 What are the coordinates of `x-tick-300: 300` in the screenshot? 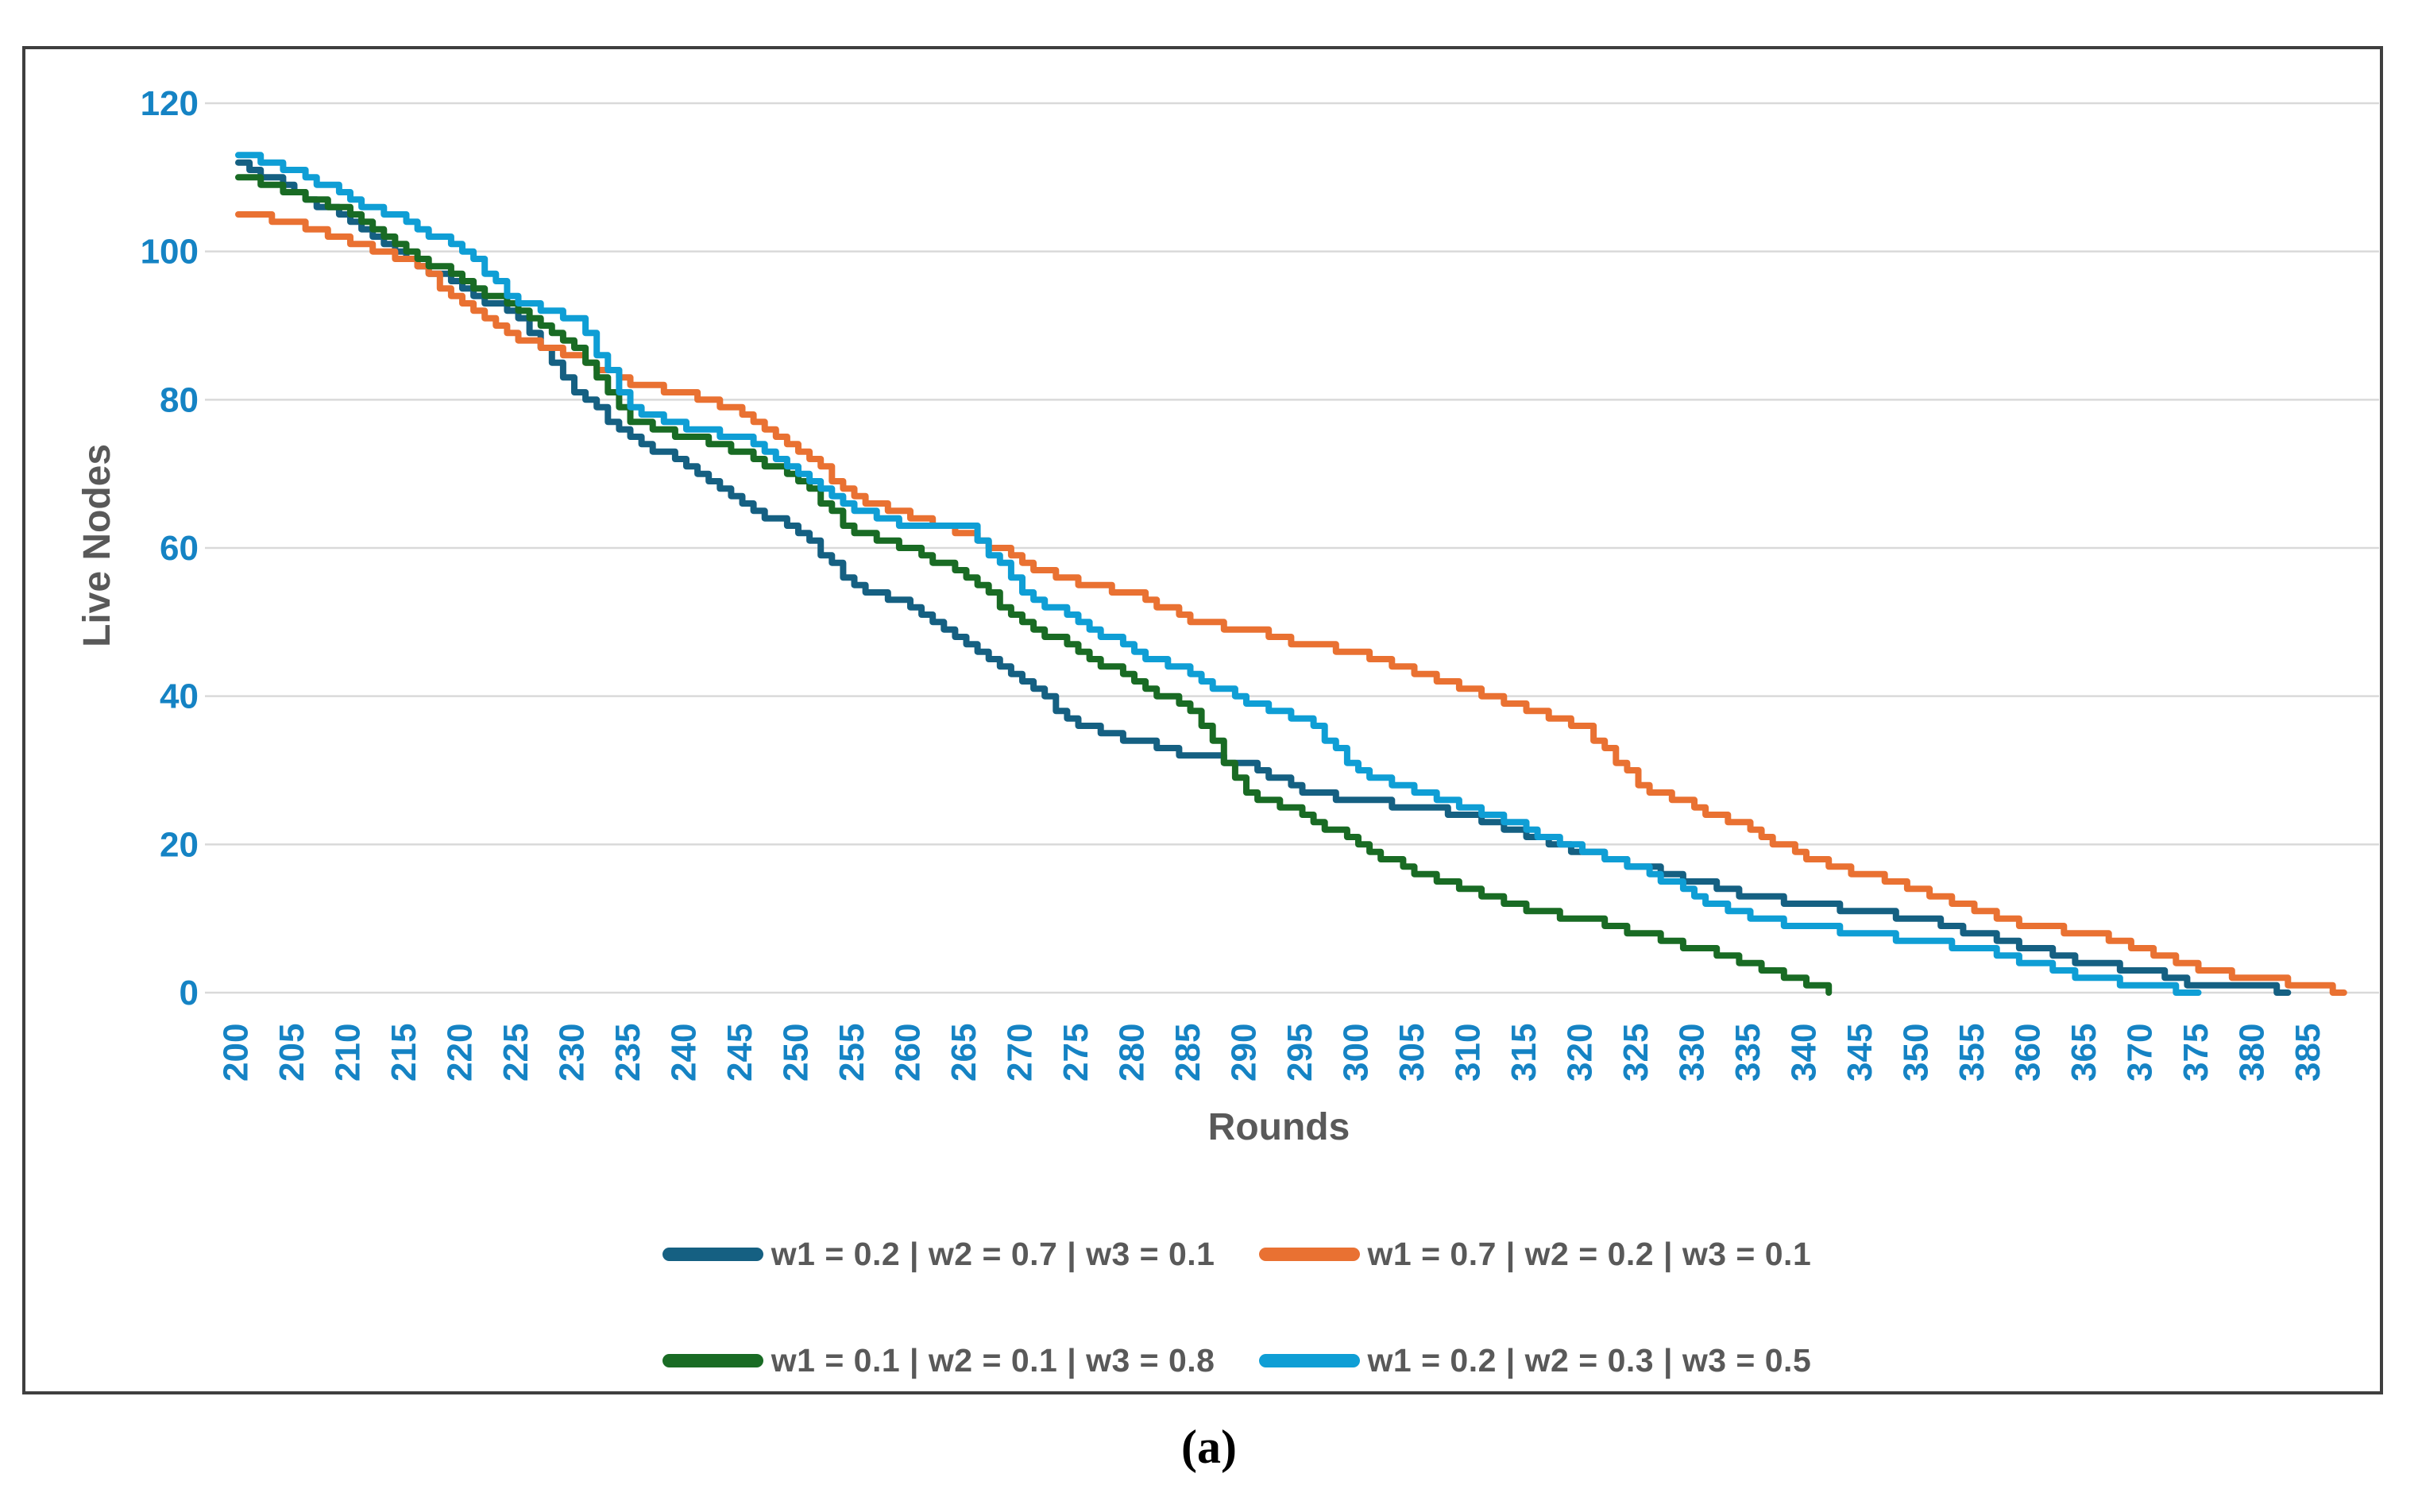 It's located at (1356, 1053).